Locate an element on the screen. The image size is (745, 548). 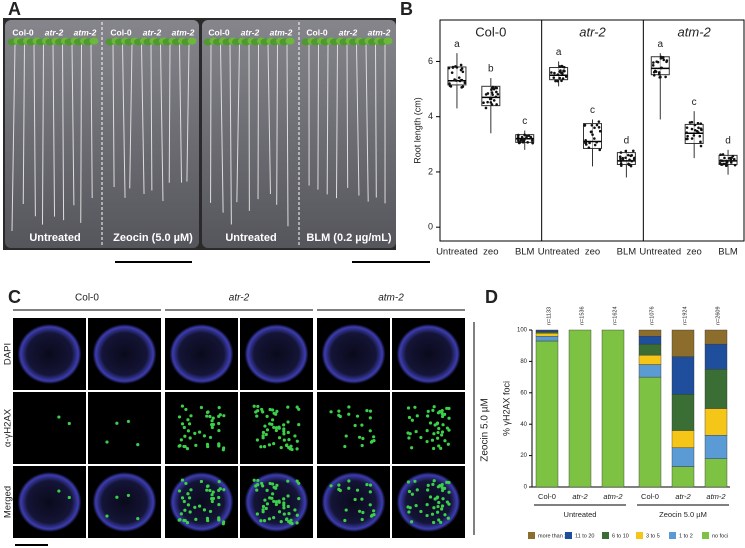
x-tick-label: Col-0 is located at coordinates (650, 496).